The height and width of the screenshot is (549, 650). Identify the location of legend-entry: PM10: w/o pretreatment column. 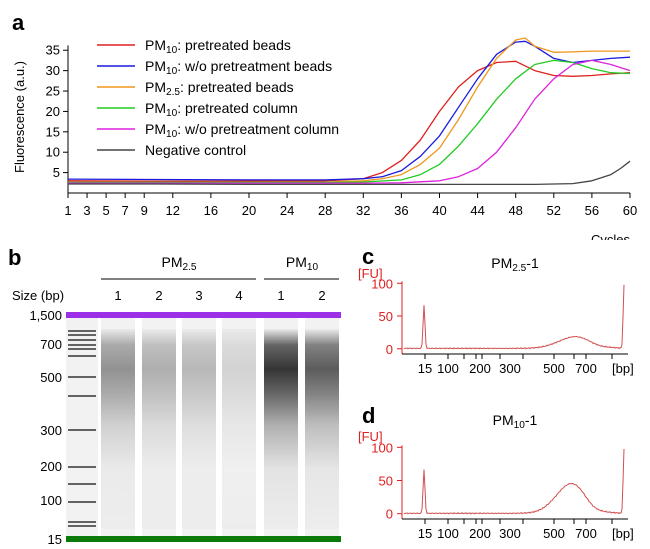
(242, 130).